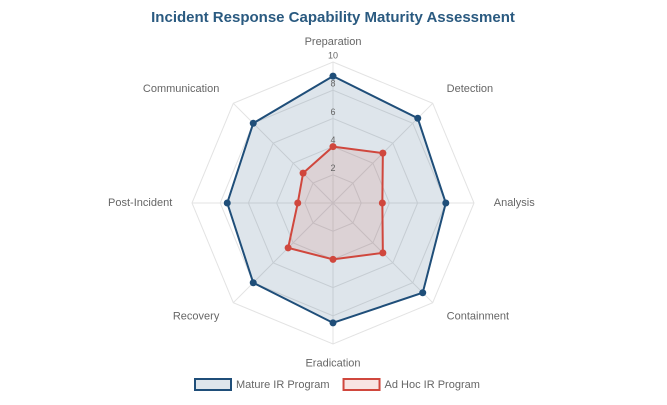  What do you see at coordinates (333, 42) in the screenshot?
I see `axis-label: Preparation` at bounding box center [333, 42].